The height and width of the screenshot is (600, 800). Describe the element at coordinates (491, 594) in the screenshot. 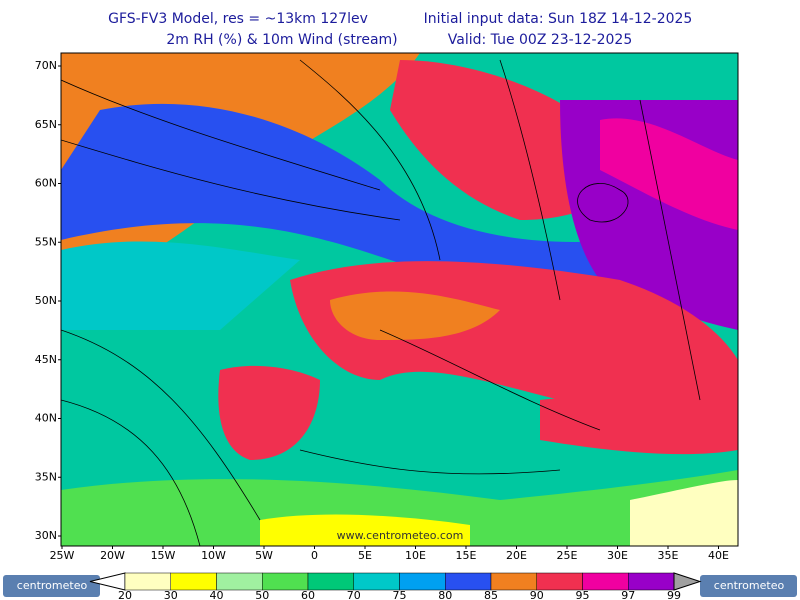

I see `colorbar-label: 85` at that location.